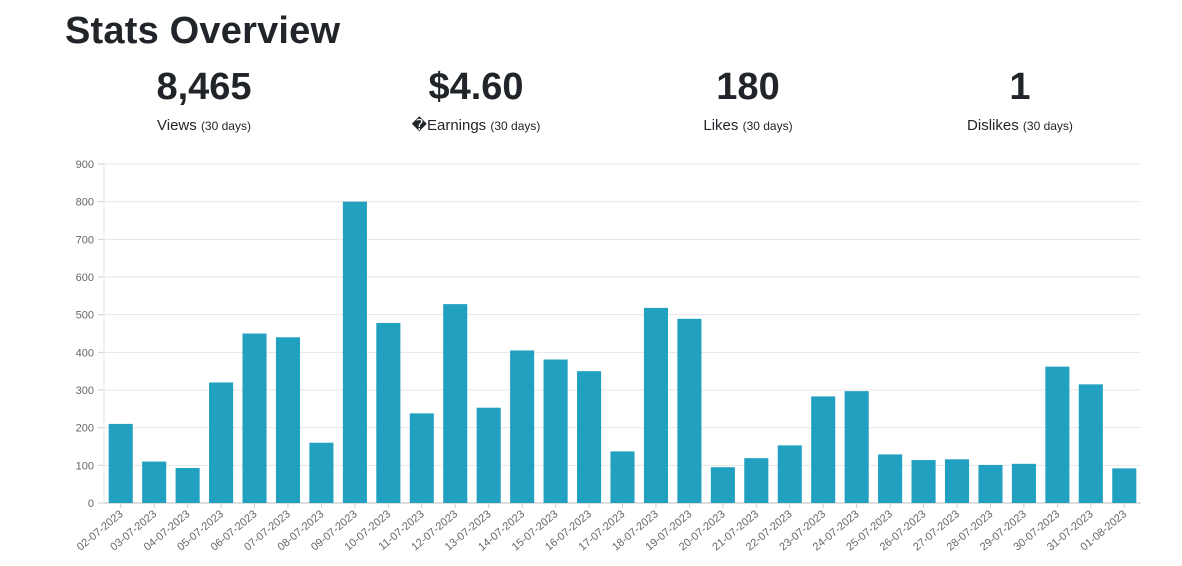 This screenshot has width=1182, height=566. What do you see at coordinates (85, 466) in the screenshot?
I see `y-tick-label: 100` at bounding box center [85, 466].